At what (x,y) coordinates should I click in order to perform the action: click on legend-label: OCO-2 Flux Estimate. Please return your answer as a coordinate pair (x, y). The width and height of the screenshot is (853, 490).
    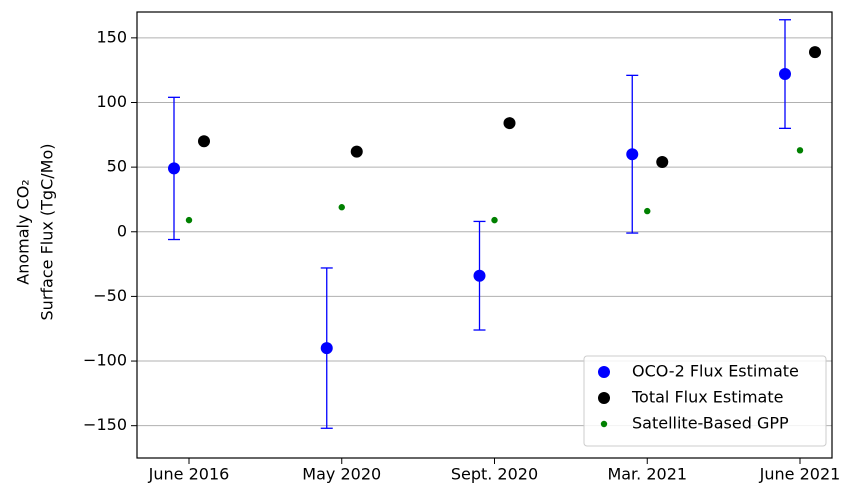
    Looking at the image, I should click on (715, 371).